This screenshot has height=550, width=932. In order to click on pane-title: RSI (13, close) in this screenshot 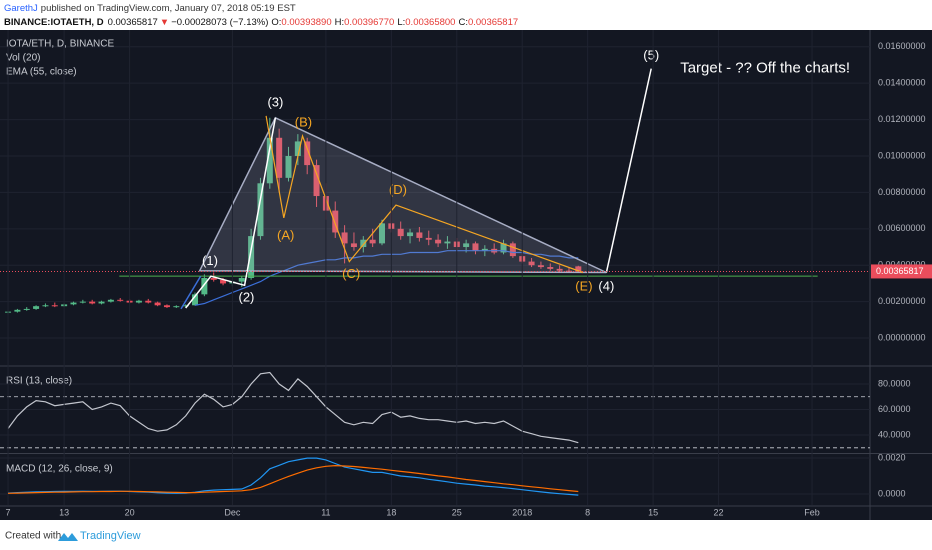, I will do `click(39, 381)`.